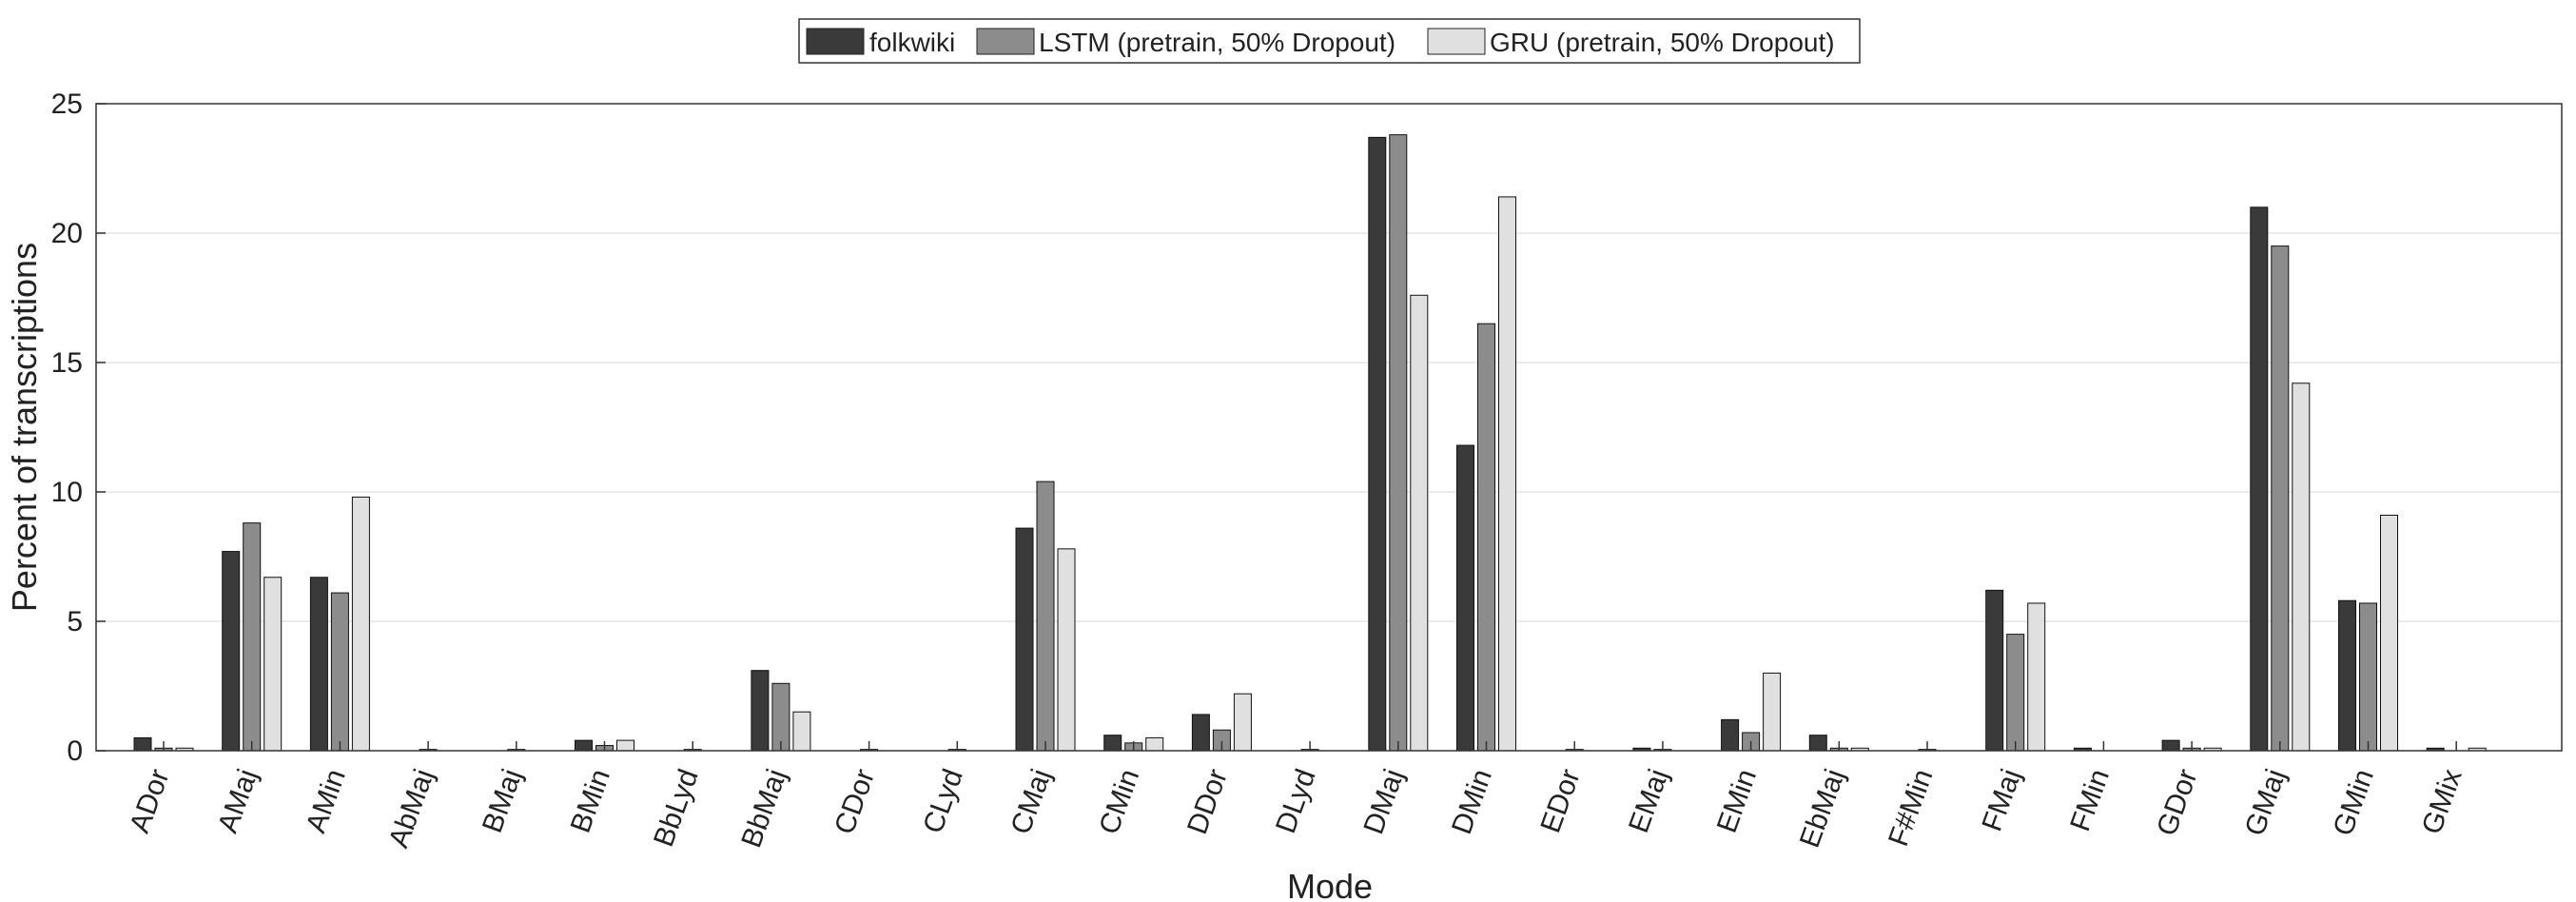 The width and height of the screenshot is (2576, 902). What do you see at coordinates (1560, 801) in the screenshot?
I see `x-tick-label: EDor` at bounding box center [1560, 801].